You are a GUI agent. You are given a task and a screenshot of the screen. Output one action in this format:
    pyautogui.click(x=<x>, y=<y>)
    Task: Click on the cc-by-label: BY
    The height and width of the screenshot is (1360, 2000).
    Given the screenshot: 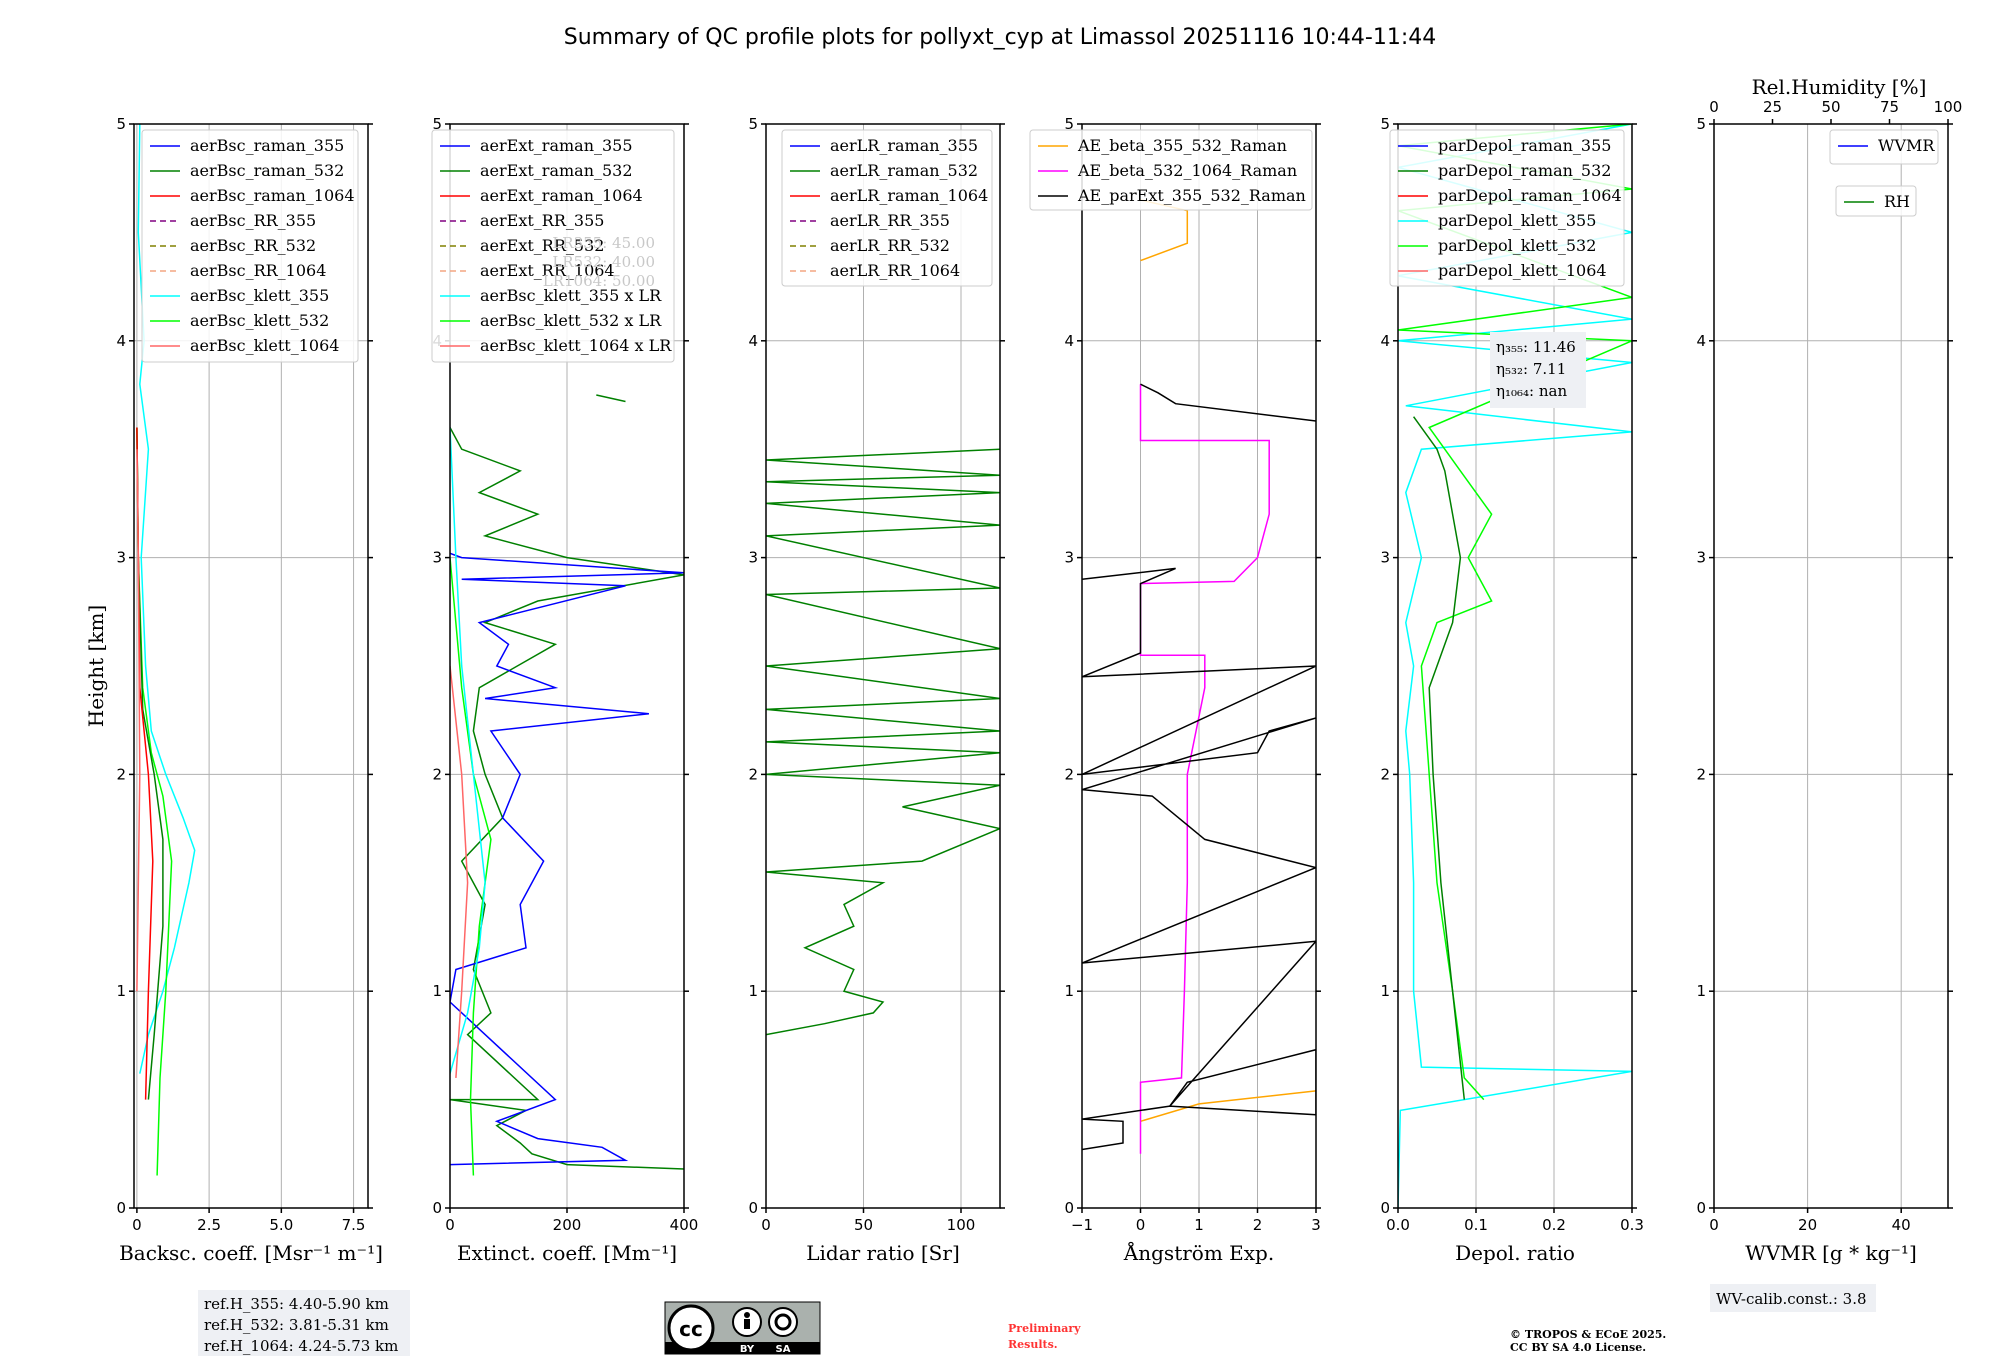 What is the action you would take?
    pyautogui.click(x=747, y=1349)
    